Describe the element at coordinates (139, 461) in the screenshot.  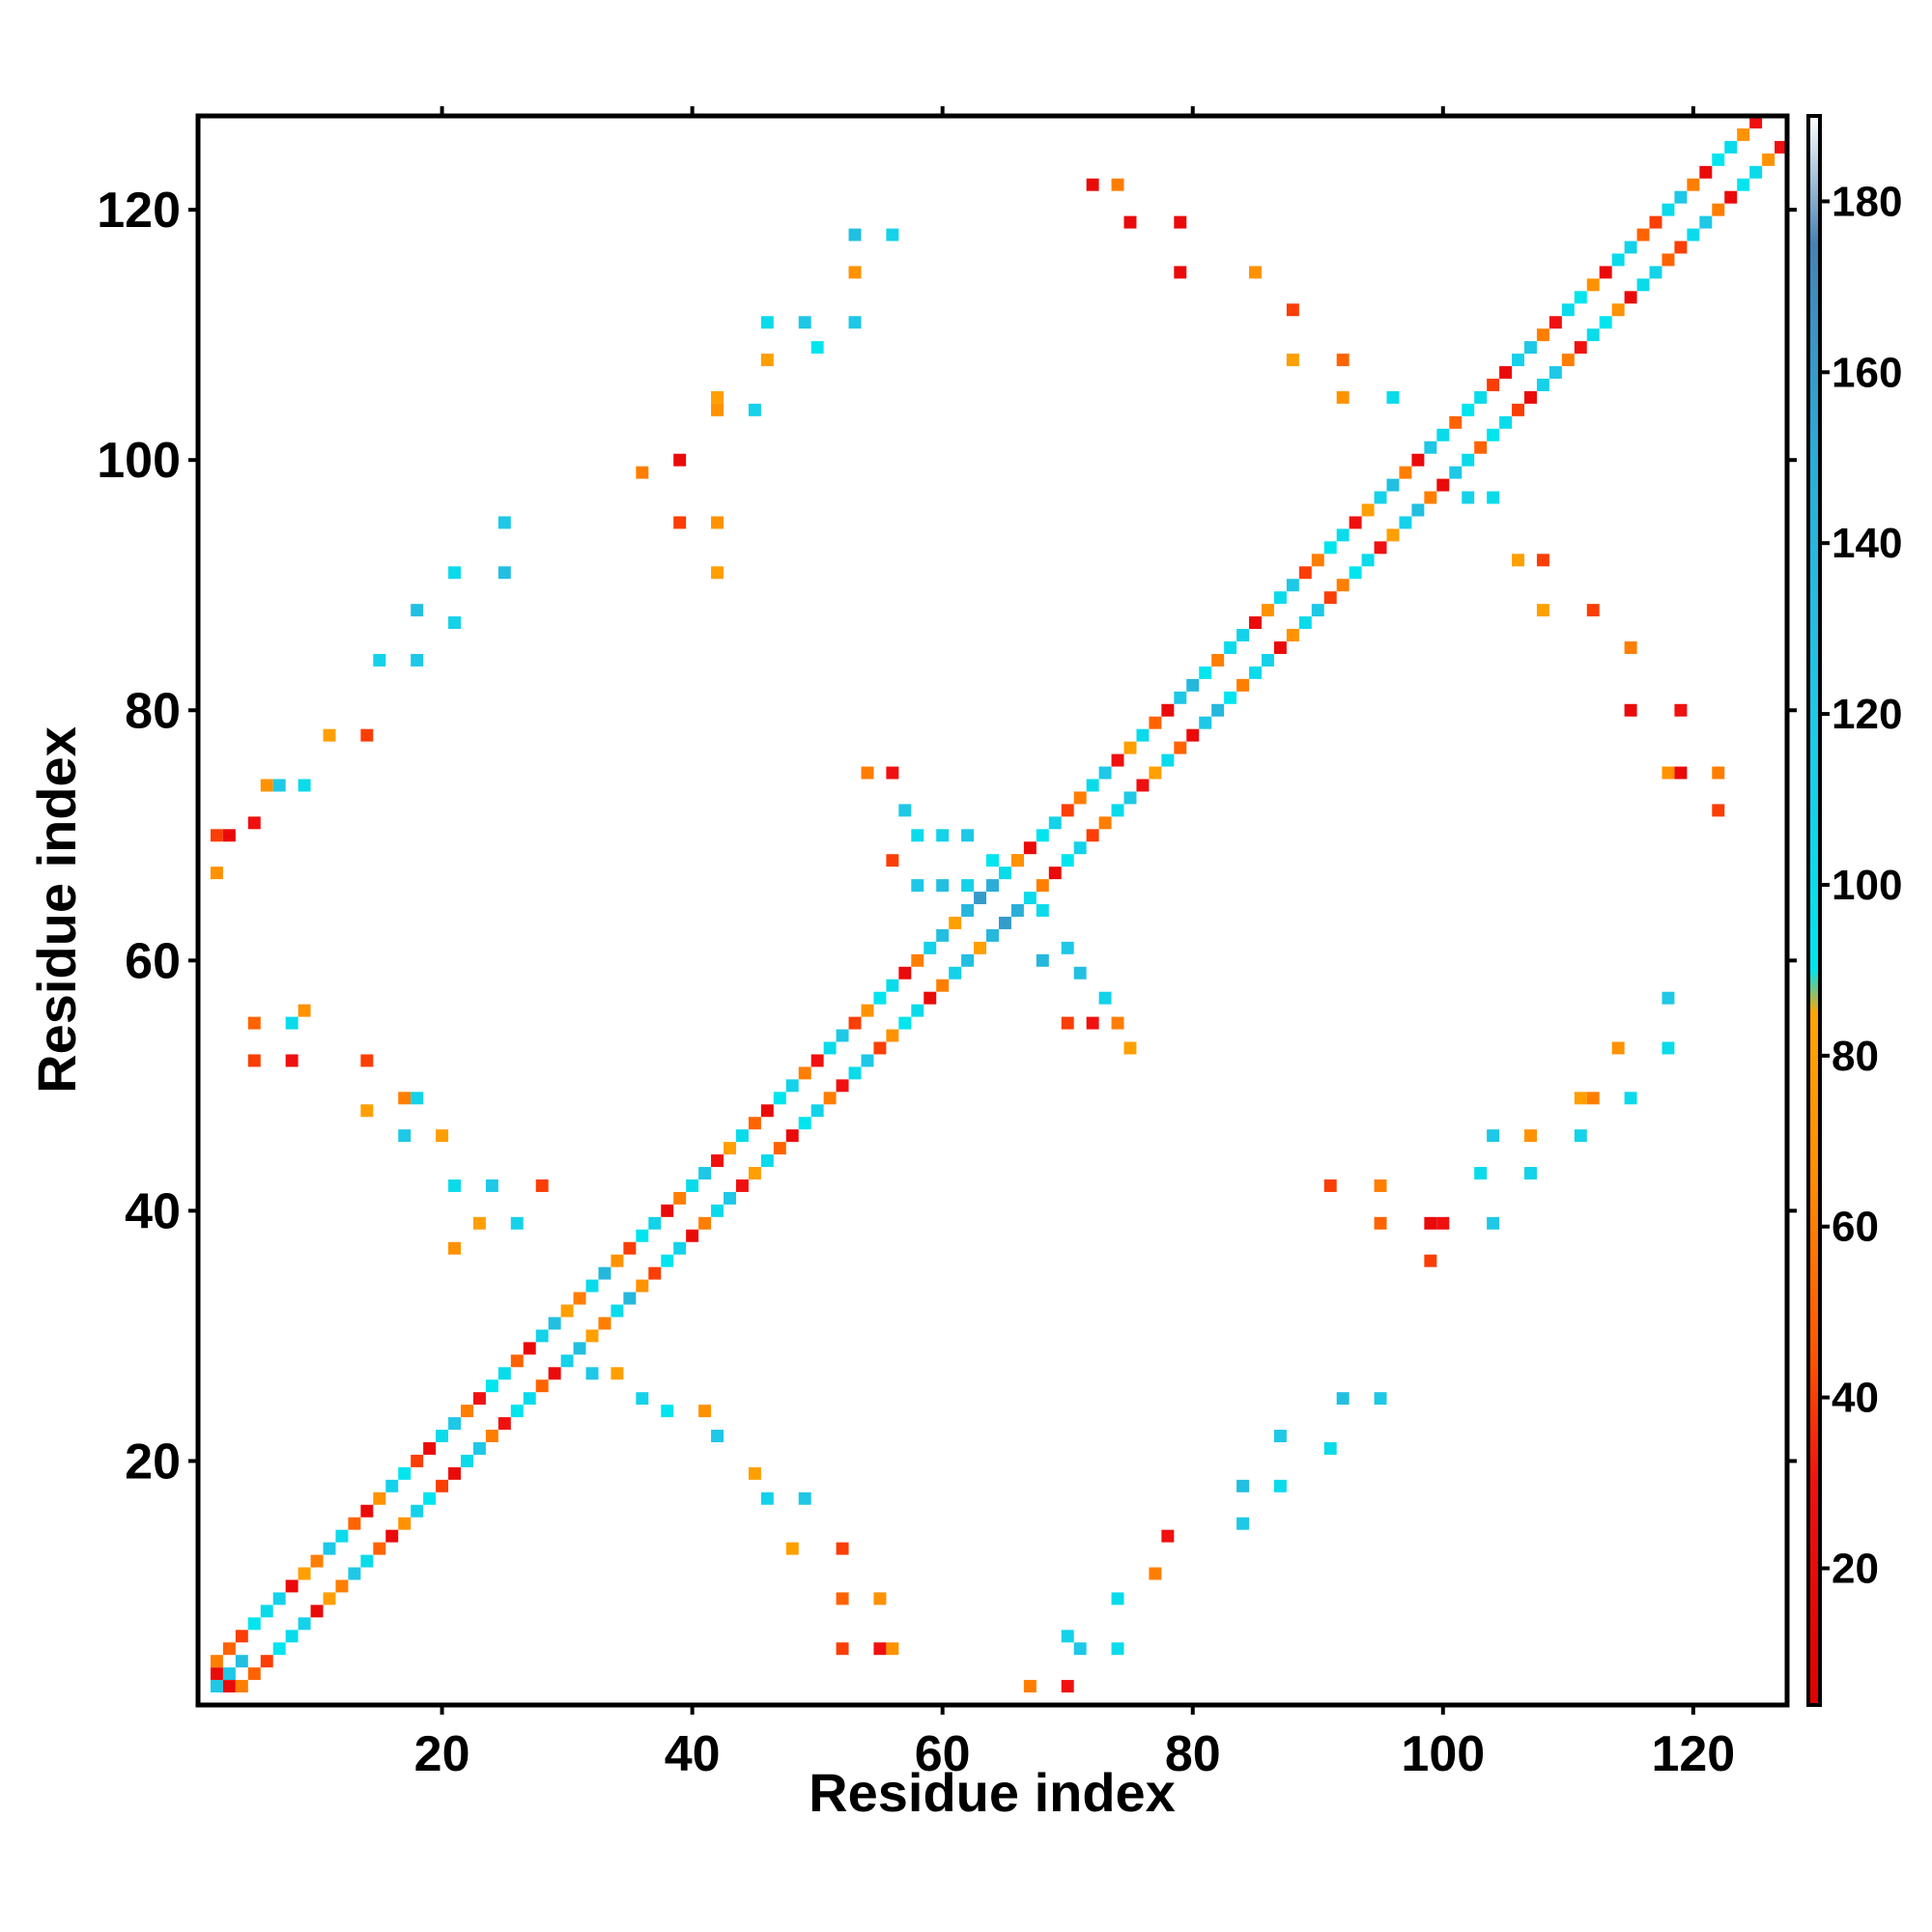
I see `y-tick-label: 100` at that location.